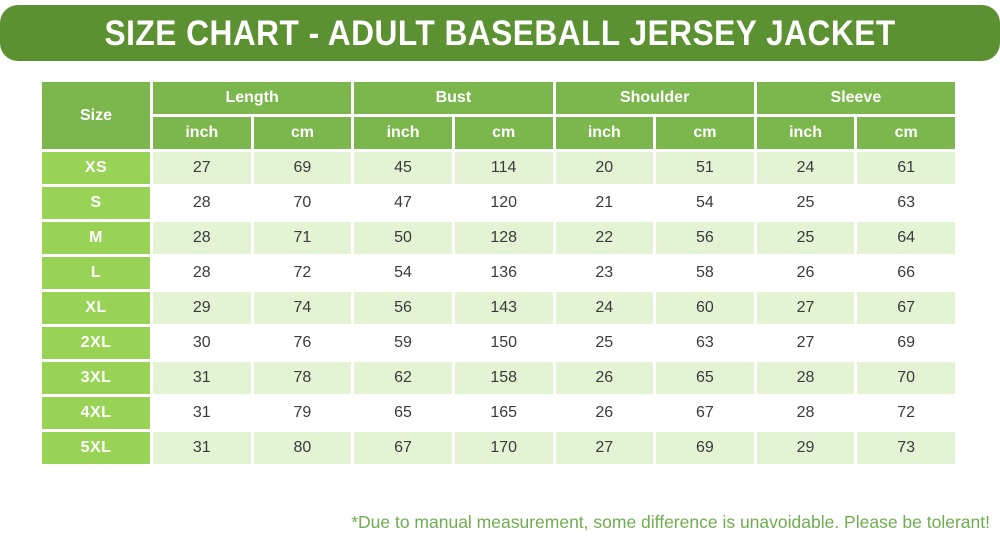 This screenshot has width=1000, height=550. What do you see at coordinates (453, 98) in the screenshot?
I see `column-group-bust: Bust` at bounding box center [453, 98].